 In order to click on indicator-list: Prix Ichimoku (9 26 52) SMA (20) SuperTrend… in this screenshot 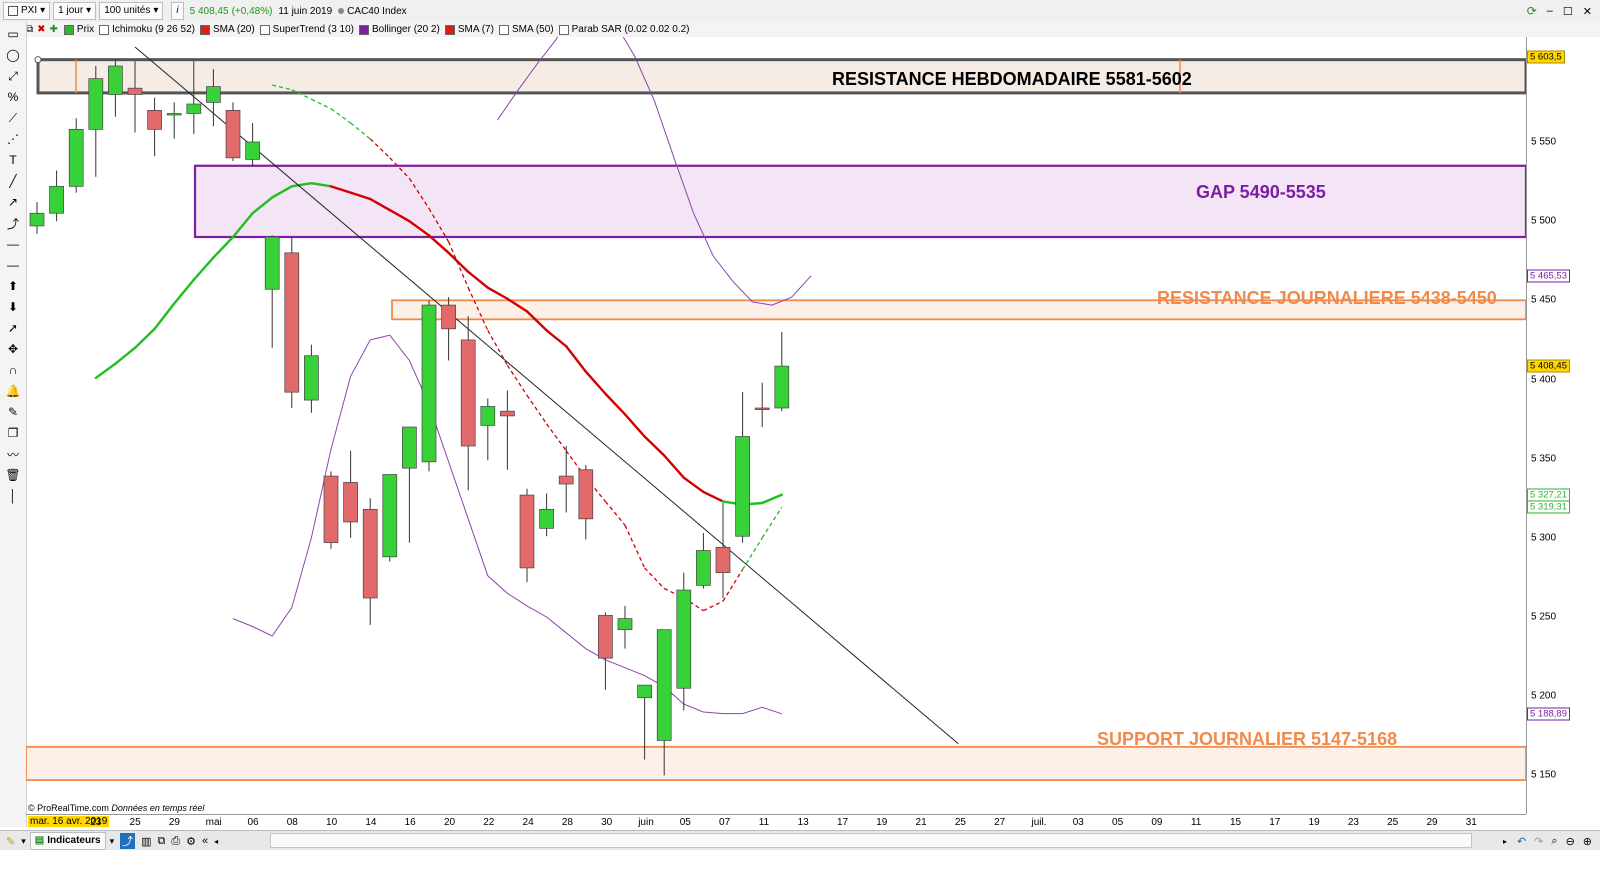, I will do `click(379, 29)`.